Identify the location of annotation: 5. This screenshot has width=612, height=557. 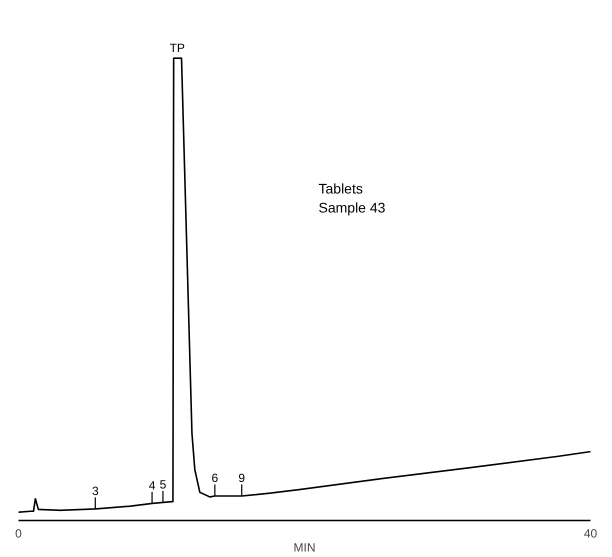
(163, 484).